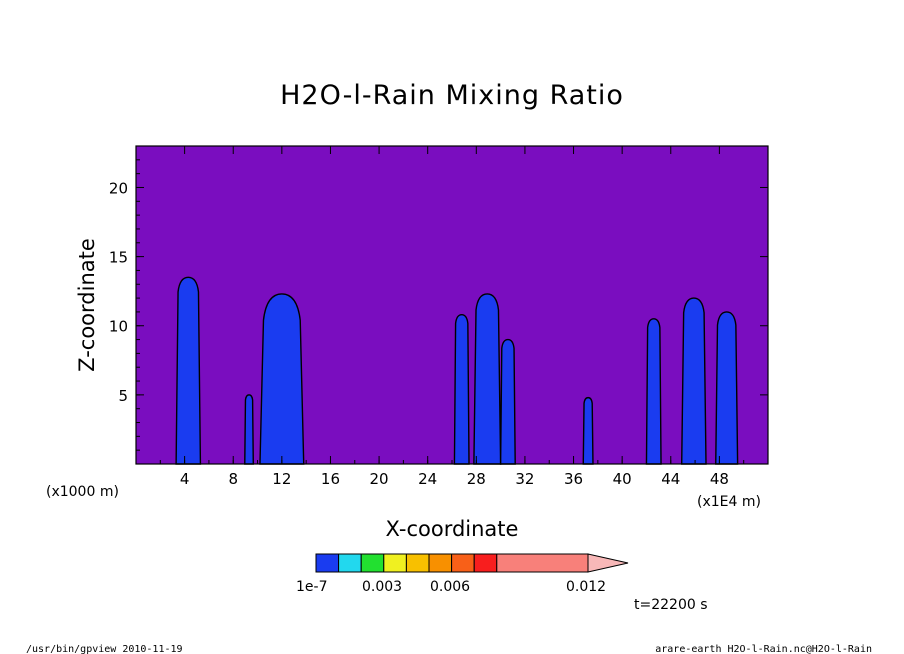 The width and height of the screenshot is (904, 654). I want to click on x-tick-label: 16, so click(330, 479).